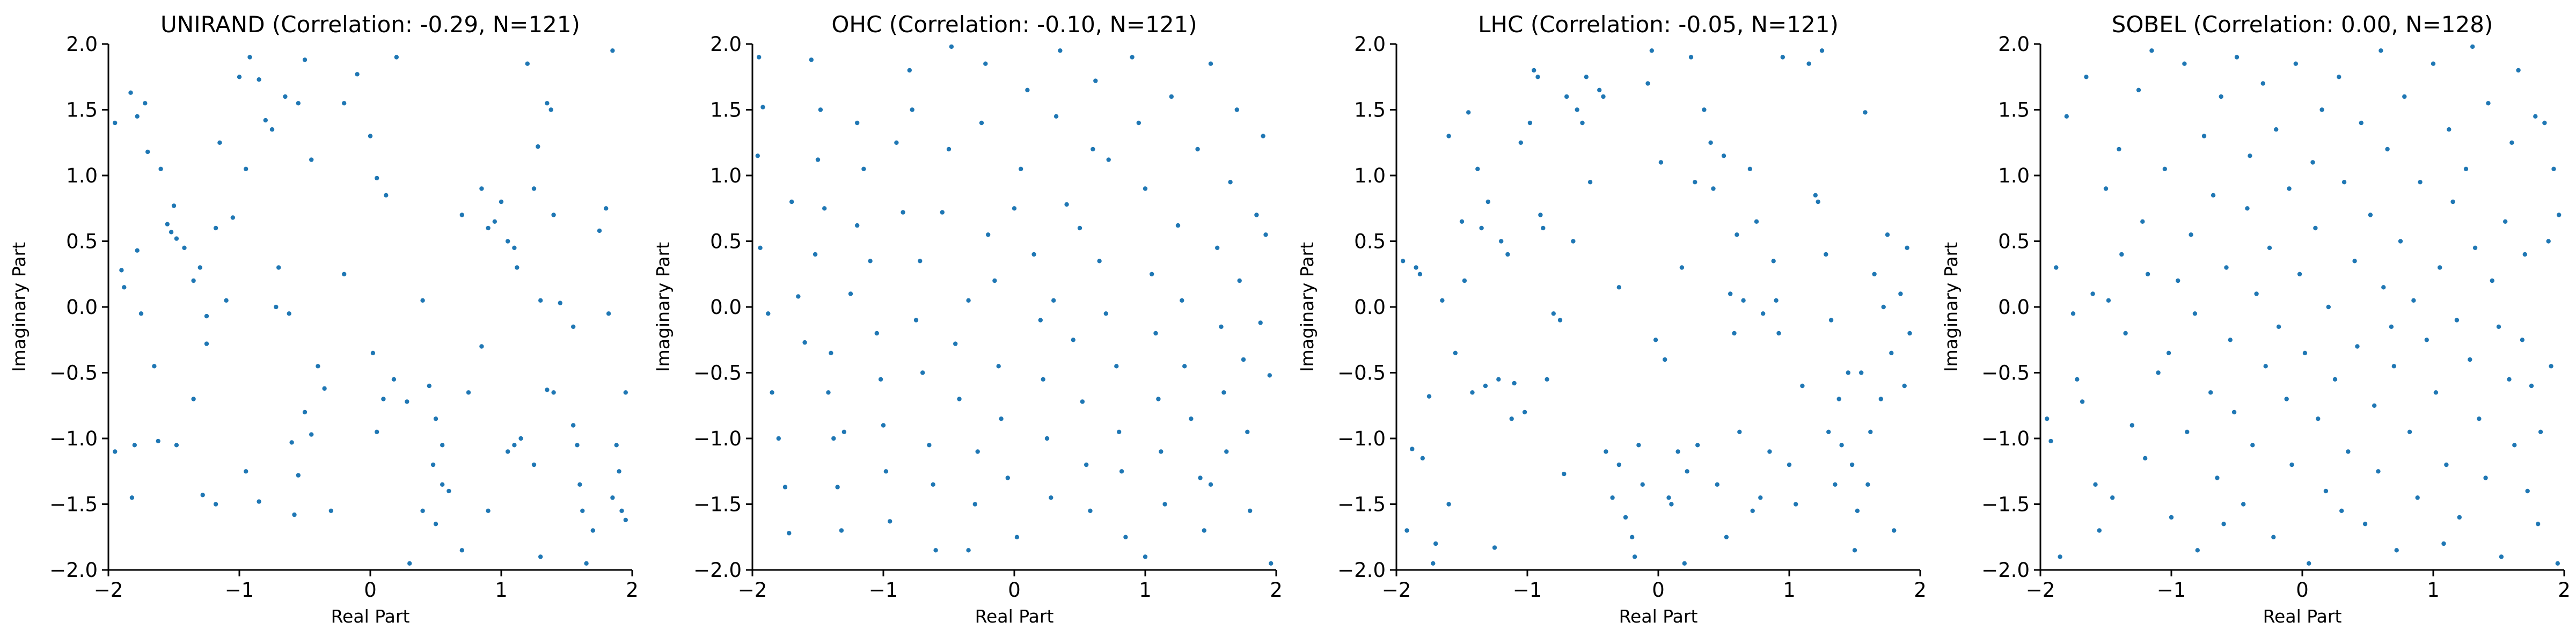  What do you see at coordinates (2433, 590) in the screenshot?
I see `x-tick-label: 1` at bounding box center [2433, 590].